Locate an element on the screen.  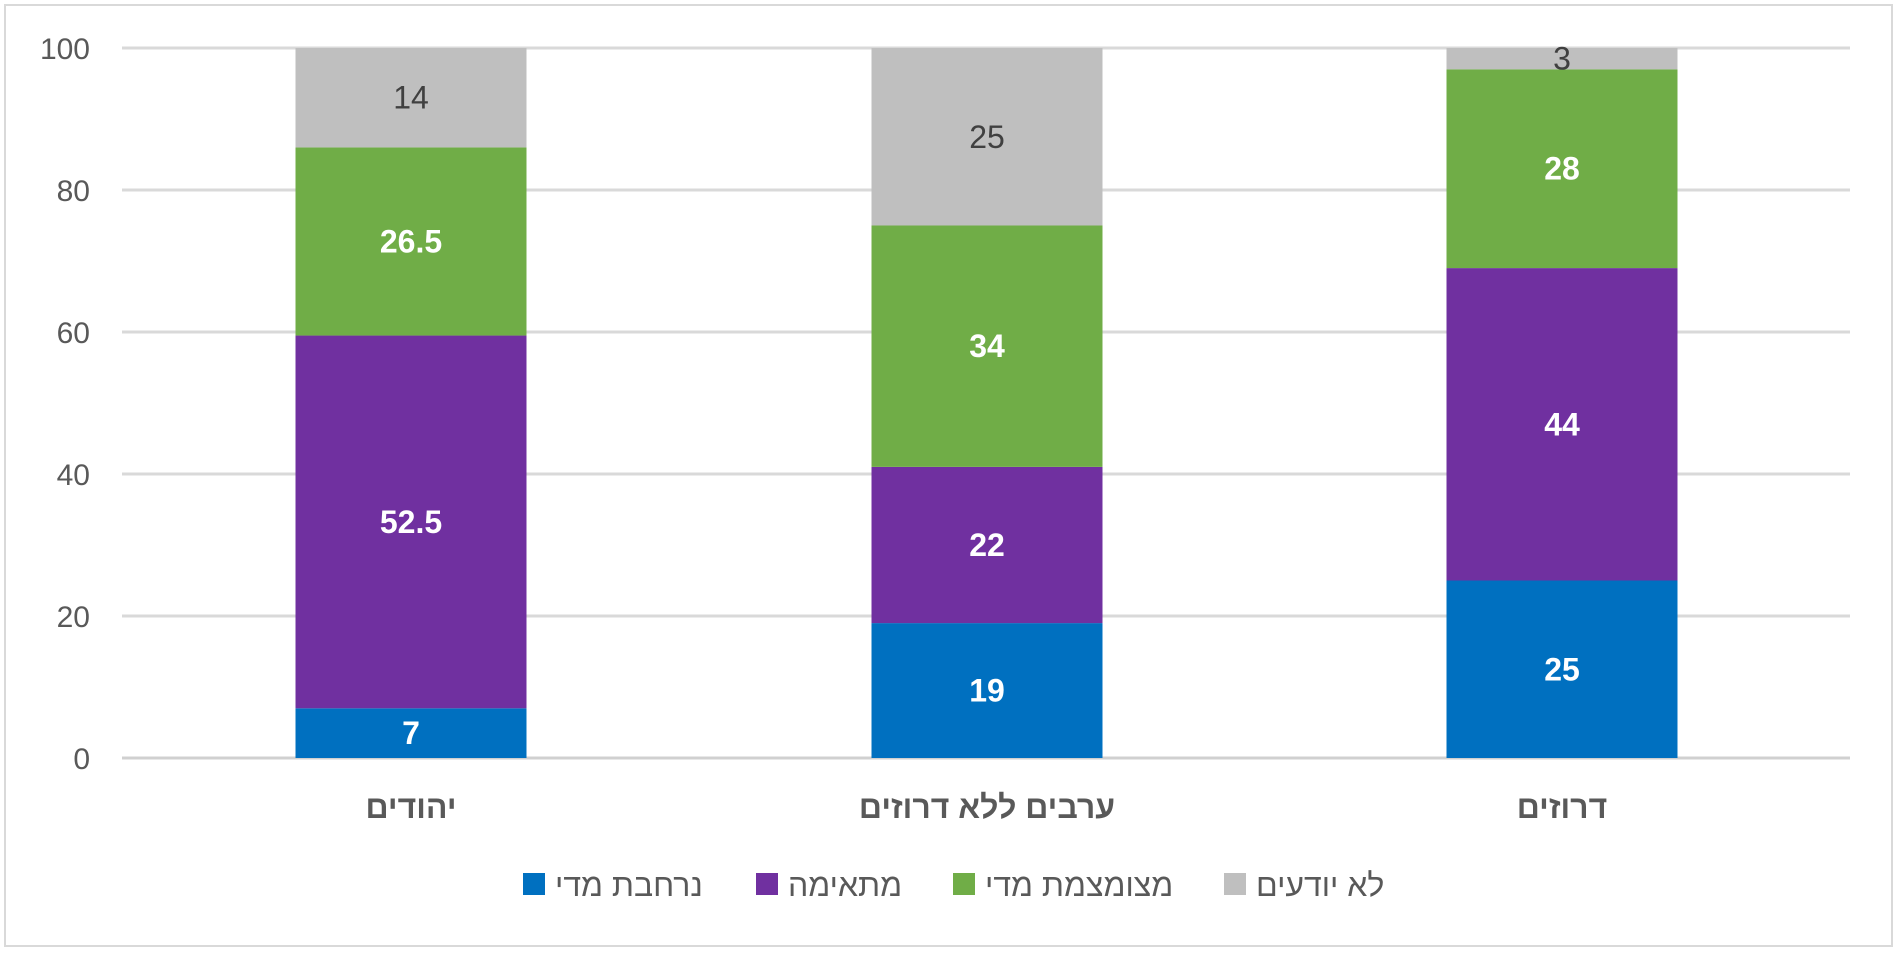
data-label: 7 is located at coordinates (411, 733).